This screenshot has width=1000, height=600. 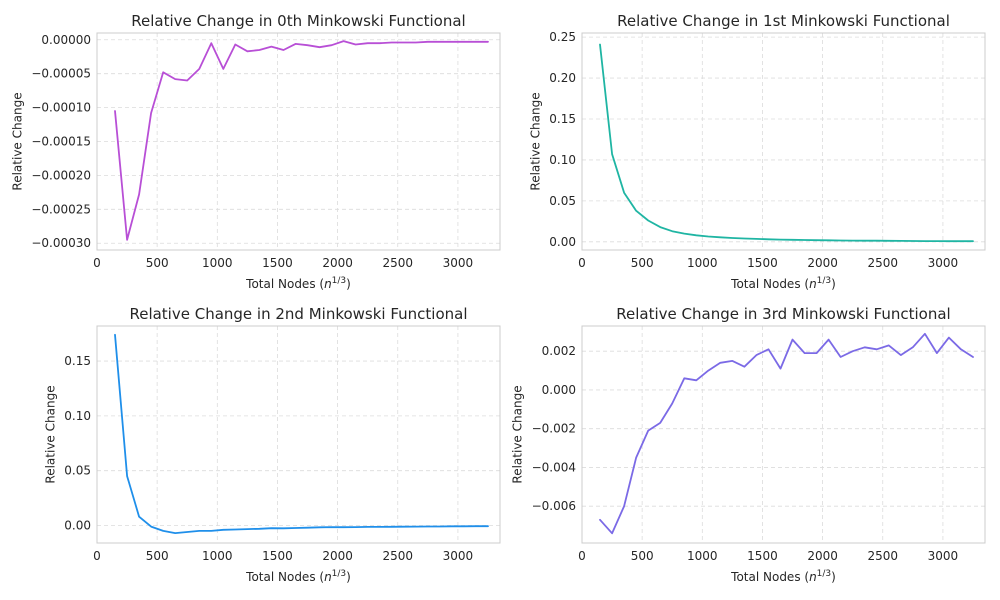 What do you see at coordinates (554, 467) in the screenshot?
I see `y-tick-label: −0.004` at bounding box center [554, 467].